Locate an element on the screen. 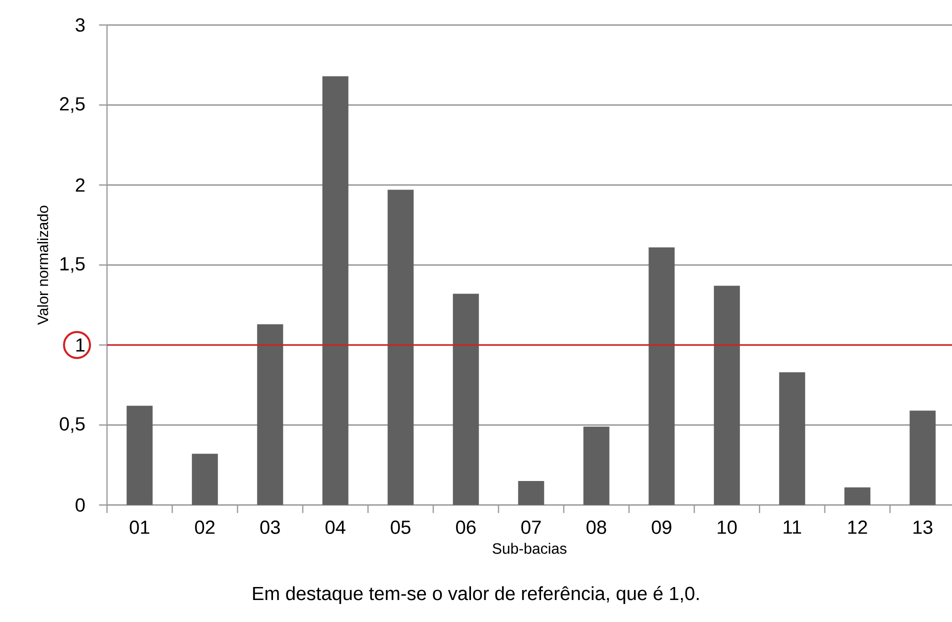 The width and height of the screenshot is (952, 622). y-tick-label: 0,5 is located at coordinates (72, 425).